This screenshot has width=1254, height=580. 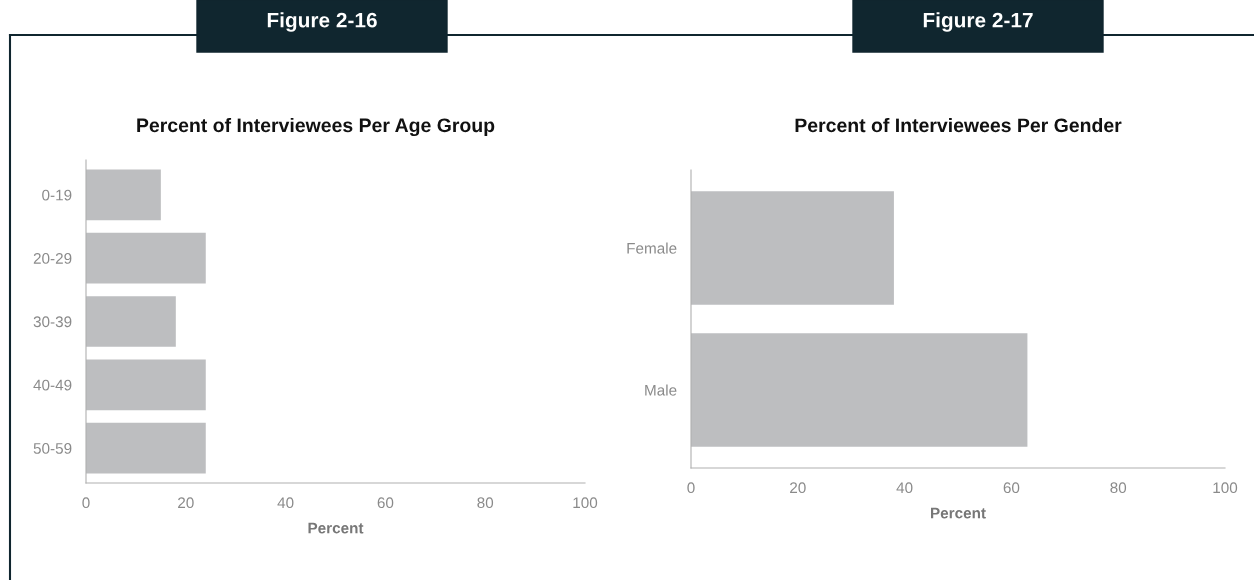 What do you see at coordinates (958, 125) in the screenshot?
I see `chart-title: Percent of Interviewees Per Gender` at bounding box center [958, 125].